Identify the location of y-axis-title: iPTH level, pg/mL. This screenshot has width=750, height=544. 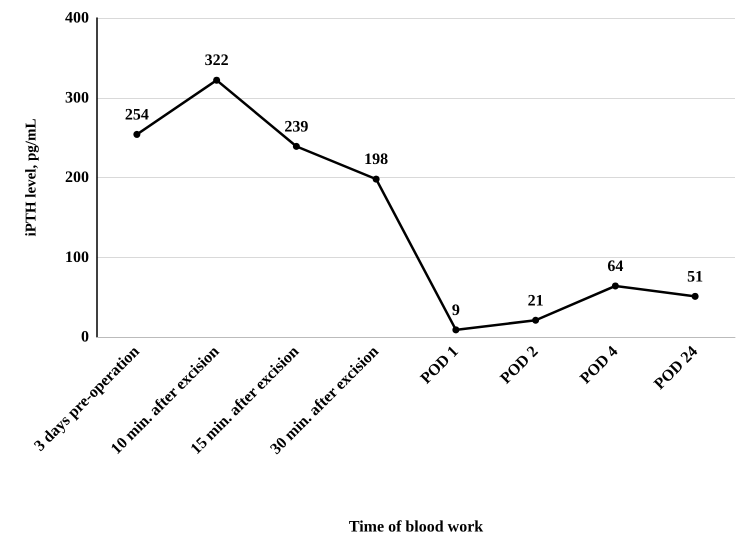
(32, 177).